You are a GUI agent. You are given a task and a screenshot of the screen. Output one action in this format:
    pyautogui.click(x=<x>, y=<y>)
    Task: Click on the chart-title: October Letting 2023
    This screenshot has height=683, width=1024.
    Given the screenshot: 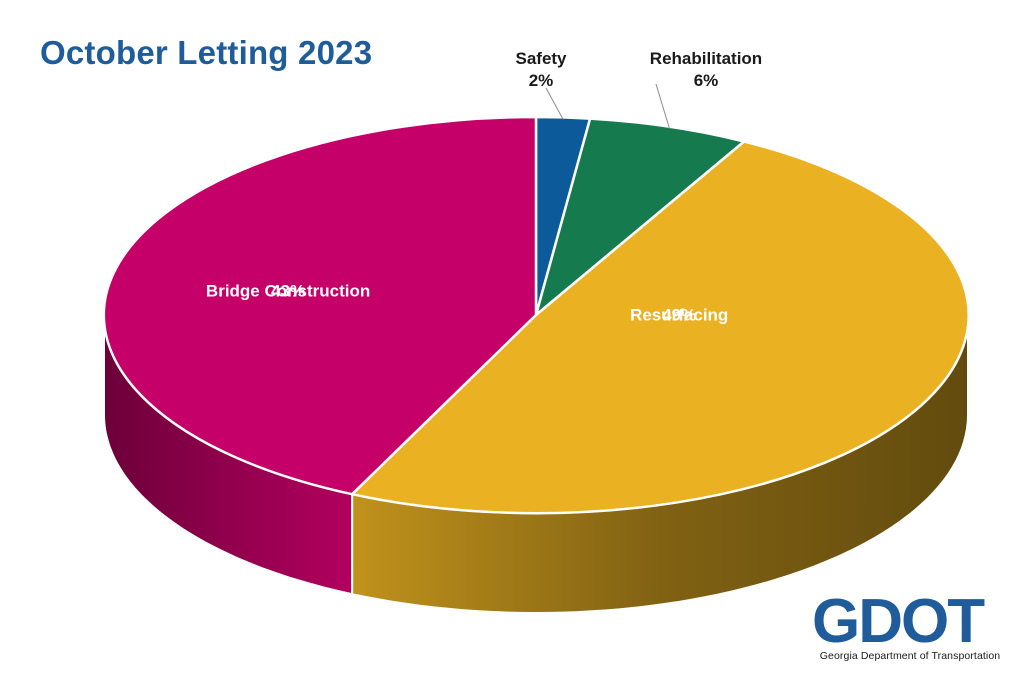 What is the action you would take?
    pyautogui.click(x=206, y=52)
    